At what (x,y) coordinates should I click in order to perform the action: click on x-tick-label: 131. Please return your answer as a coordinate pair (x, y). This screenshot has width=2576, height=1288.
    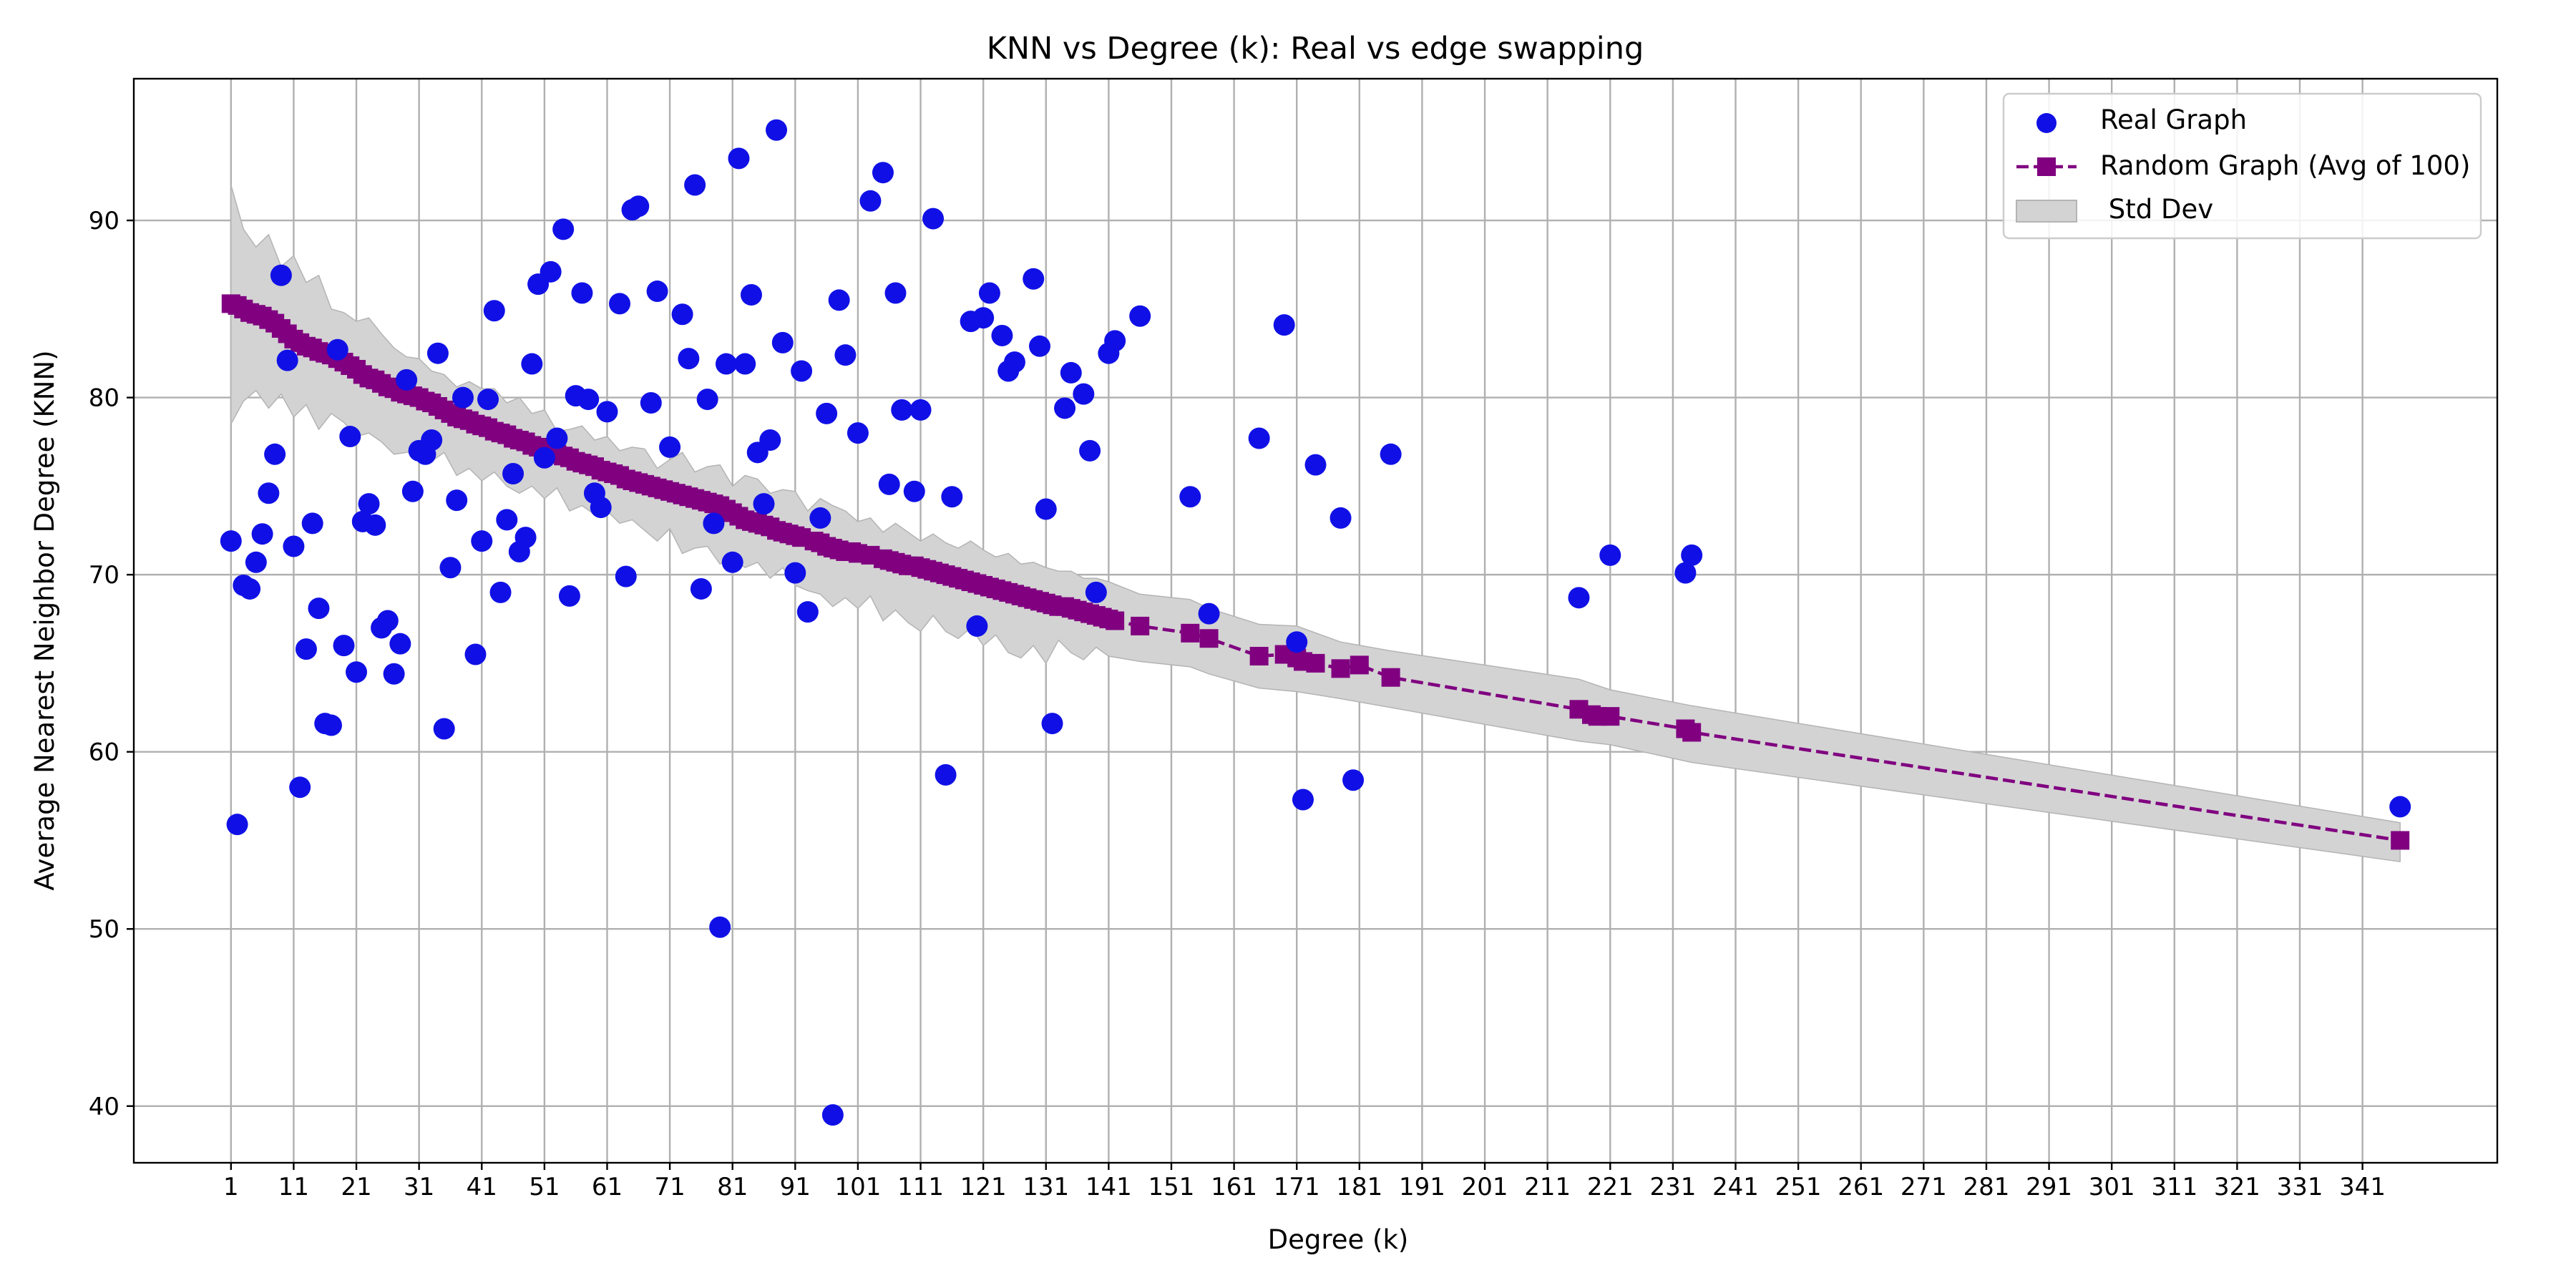
    Looking at the image, I should click on (1046, 1187).